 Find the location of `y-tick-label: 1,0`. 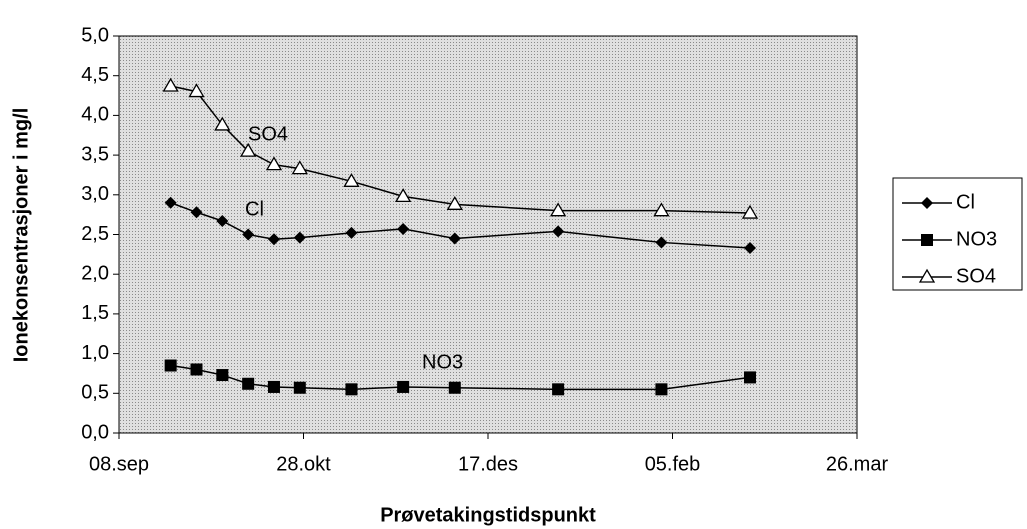

y-tick-label: 1,0 is located at coordinates (95, 353).